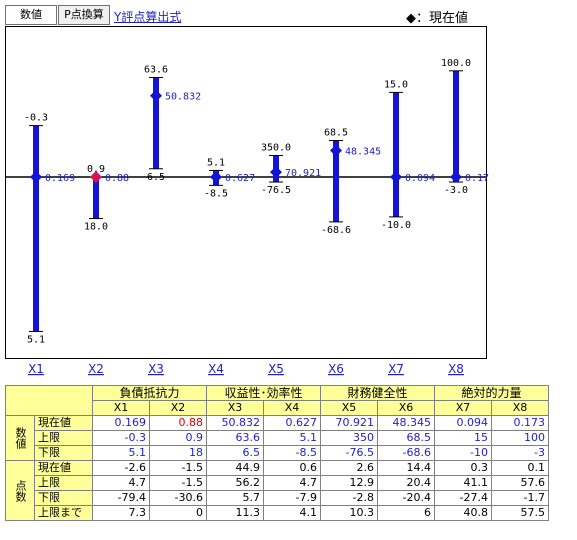 This screenshot has width=577, height=540. Describe the element at coordinates (117, 178) in the screenshot. I see `current-label: 0.88` at that location.